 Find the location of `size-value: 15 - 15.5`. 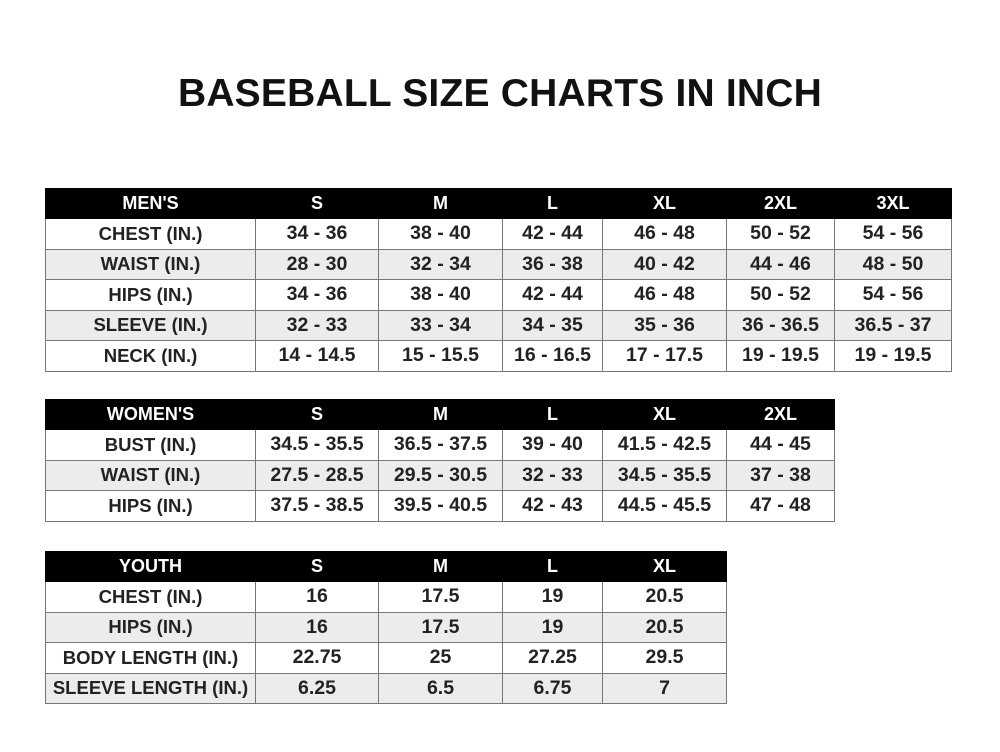

size-value: 15 - 15.5 is located at coordinates (440, 356).